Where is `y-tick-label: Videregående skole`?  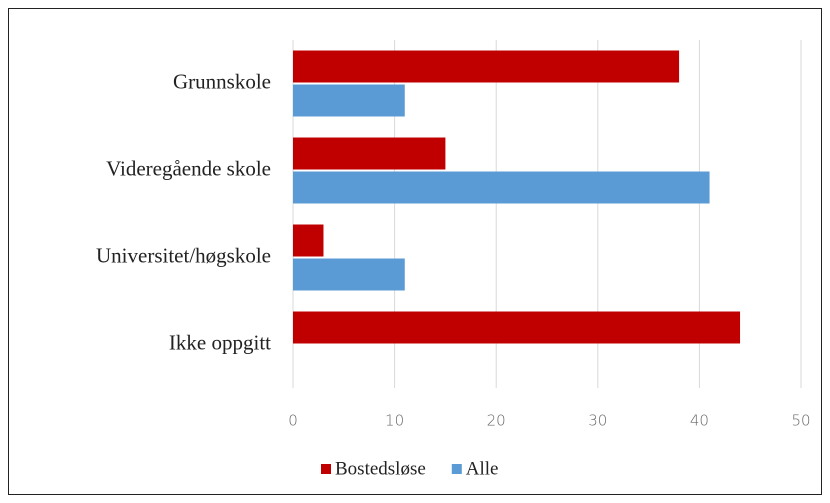
y-tick-label: Videregående skole is located at coordinates (188, 168).